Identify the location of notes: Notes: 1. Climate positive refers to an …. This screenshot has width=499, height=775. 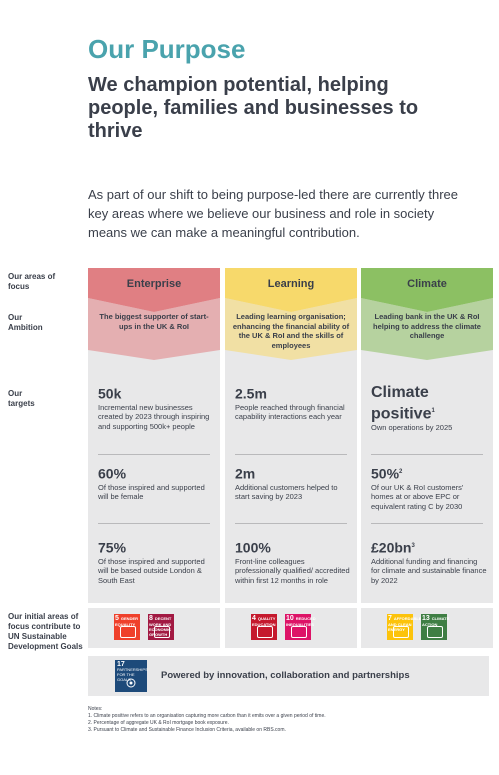
(207, 720).